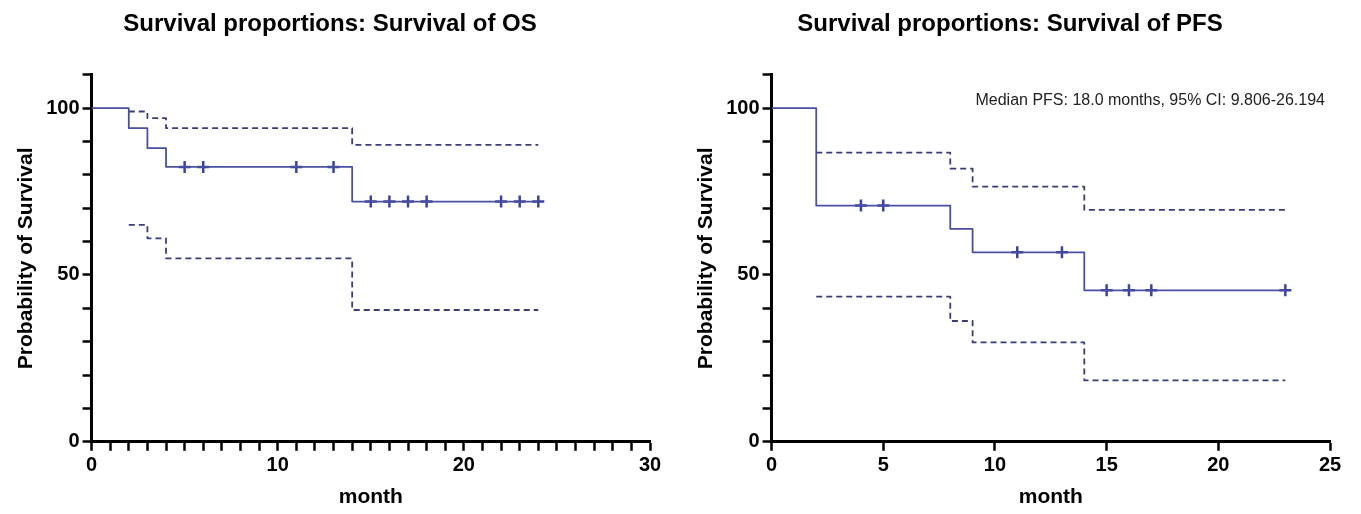 Image resolution: width=1361 pixels, height=514 pixels. What do you see at coordinates (1106, 464) in the screenshot?
I see `x-tick-label: 15` at bounding box center [1106, 464].